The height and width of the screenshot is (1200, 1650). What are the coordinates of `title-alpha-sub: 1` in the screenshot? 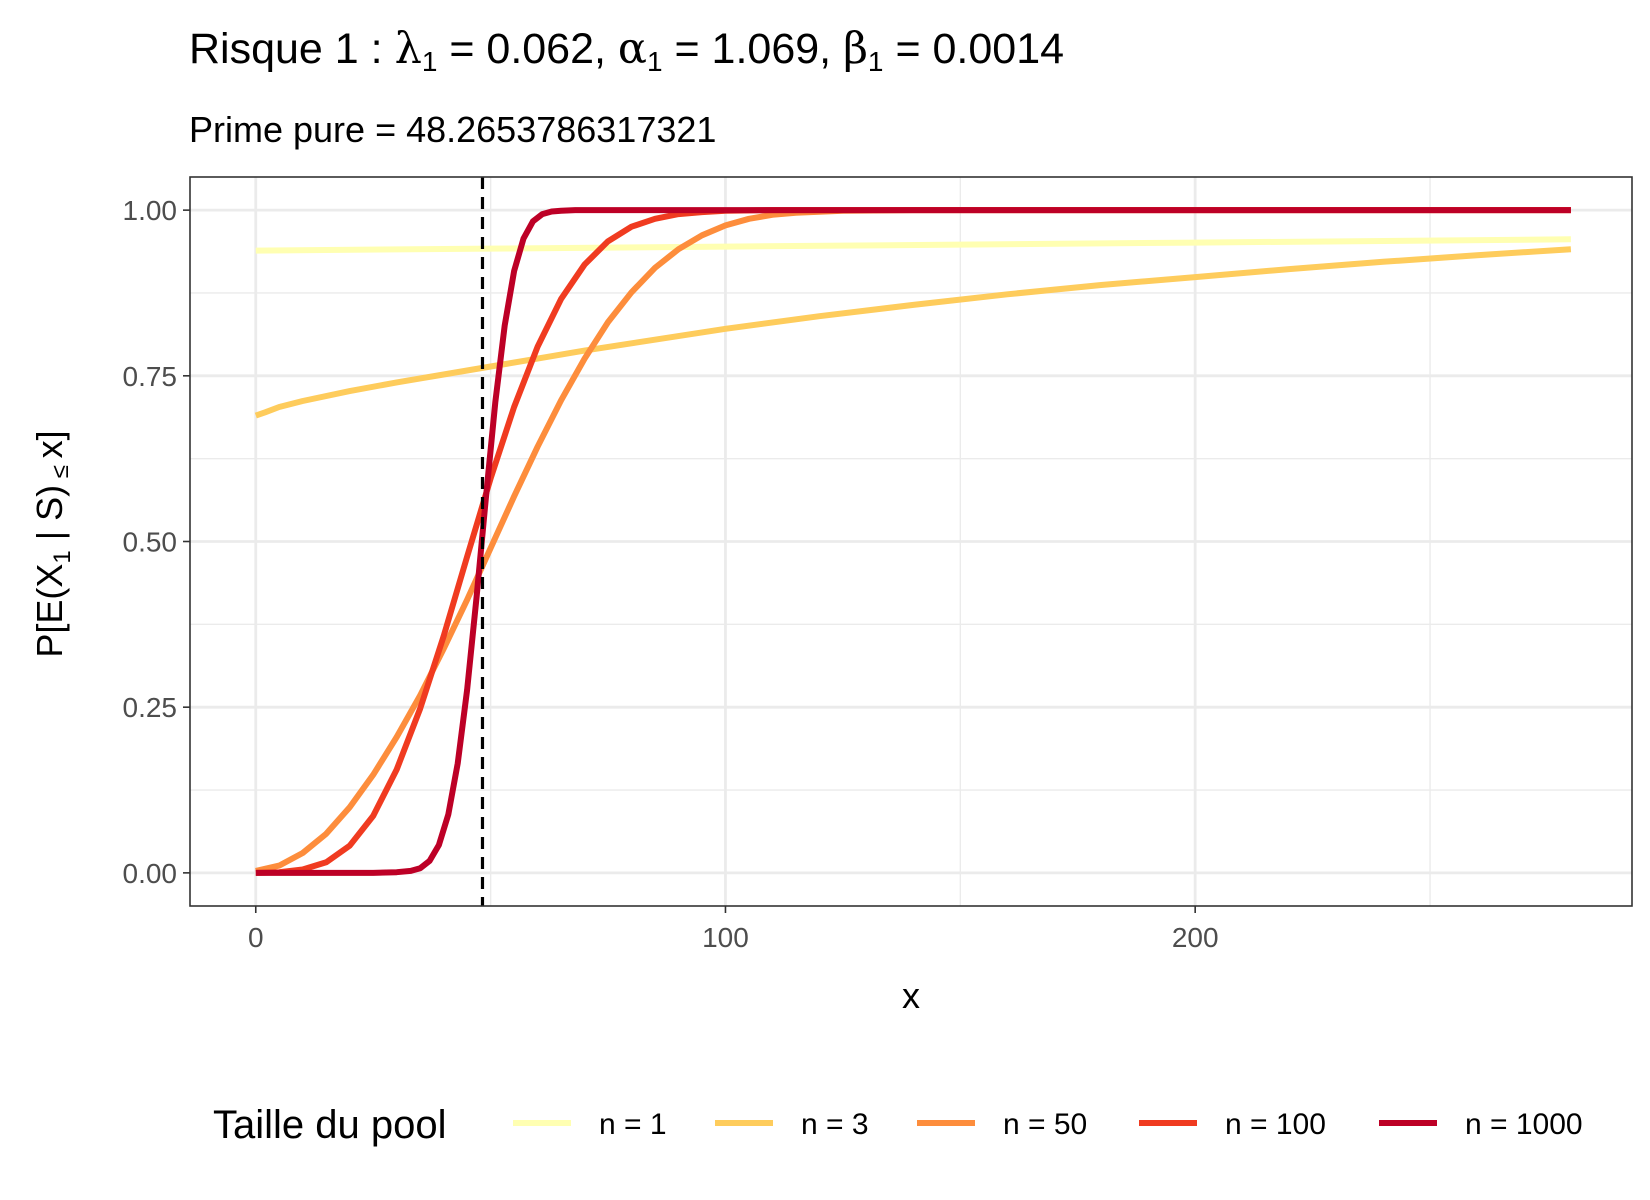 It's located at (655, 61).